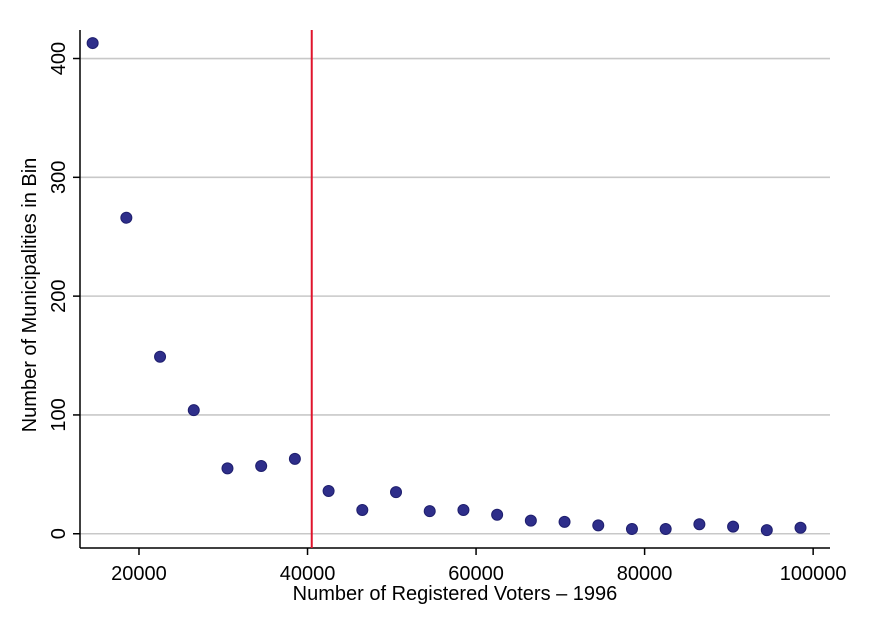 The width and height of the screenshot is (876, 617). I want to click on y-axis-title: Number of Municipalities in Bin, so click(30, 295).